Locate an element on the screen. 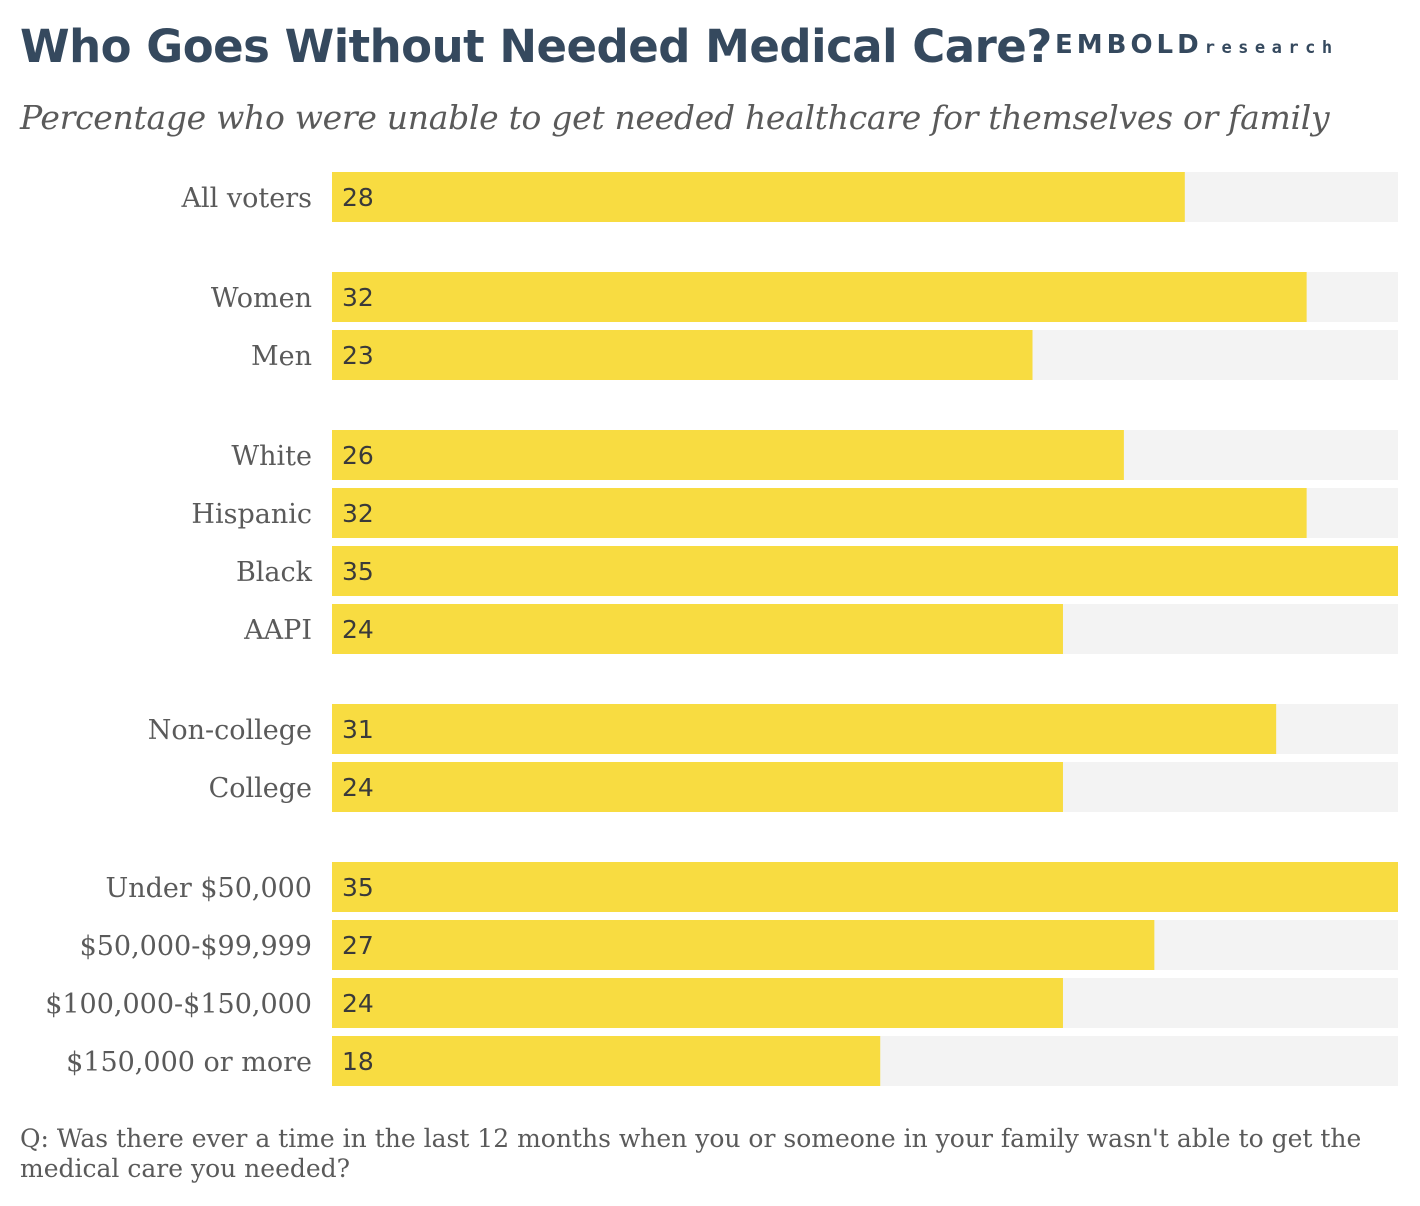  category-label-50-000-99-999: $50,000-$99,999 is located at coordinates (196, 946).